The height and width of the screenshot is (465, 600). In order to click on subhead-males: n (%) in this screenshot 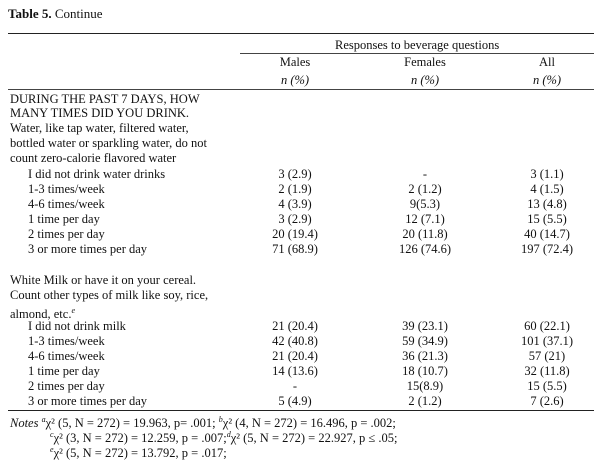, I will do `click(295, 80)`.